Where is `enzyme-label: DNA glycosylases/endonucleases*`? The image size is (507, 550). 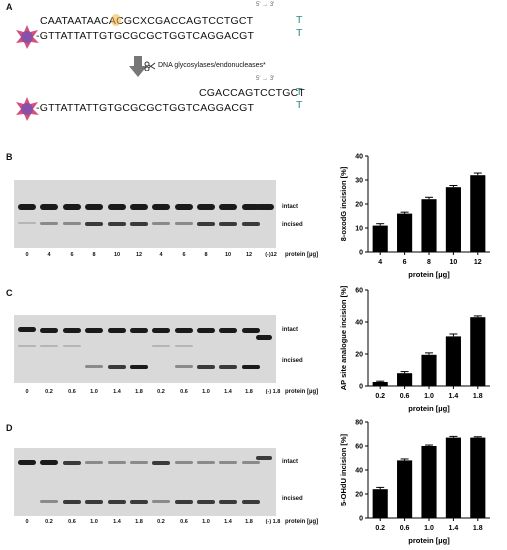 enzyme-label: DNA glycosylases/endonucleases* is located at coordinates (212, 65).